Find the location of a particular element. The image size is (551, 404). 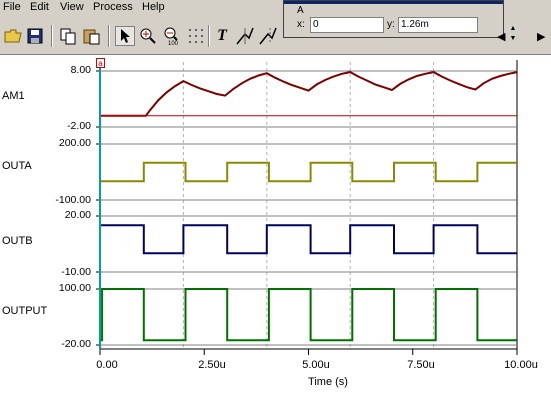

ytick-outa-bottom: -100.00 is located at coordinates (73, 200).